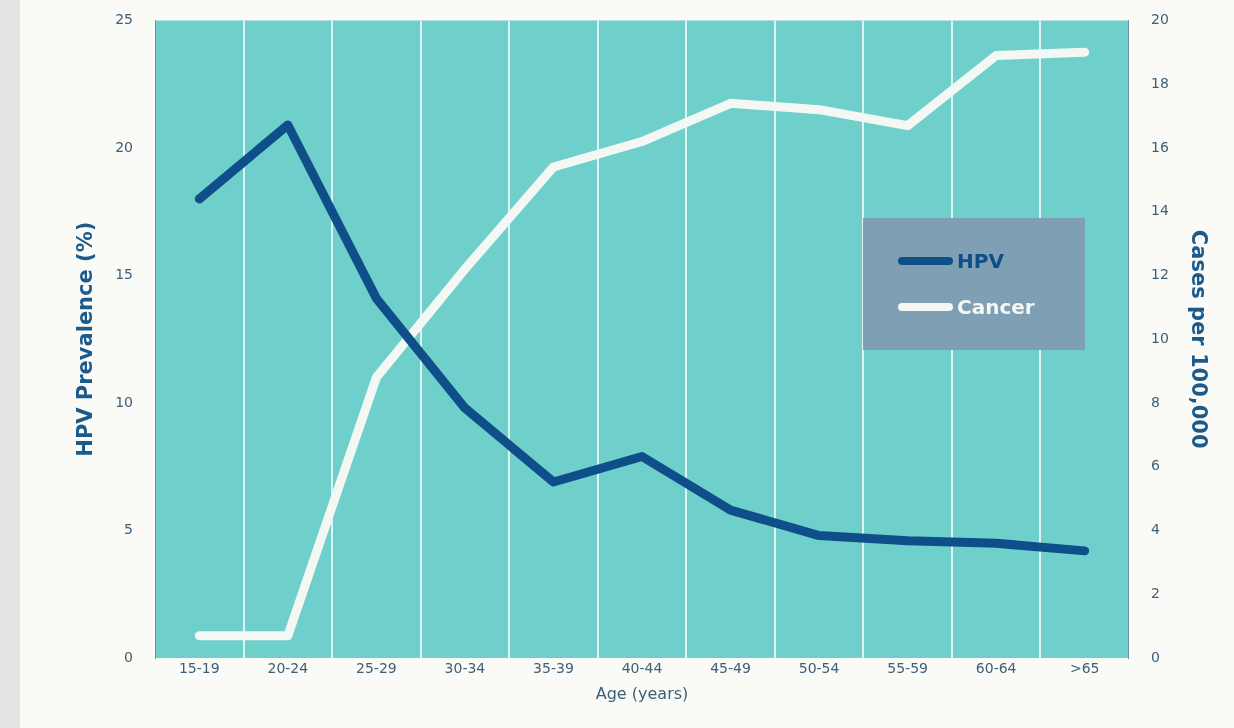 The width and height of the screenshot is (1234, 728). Describe the element at coordinates (376, 668) in the screenshot. I see `x-tick-label: 25-29` at that location.